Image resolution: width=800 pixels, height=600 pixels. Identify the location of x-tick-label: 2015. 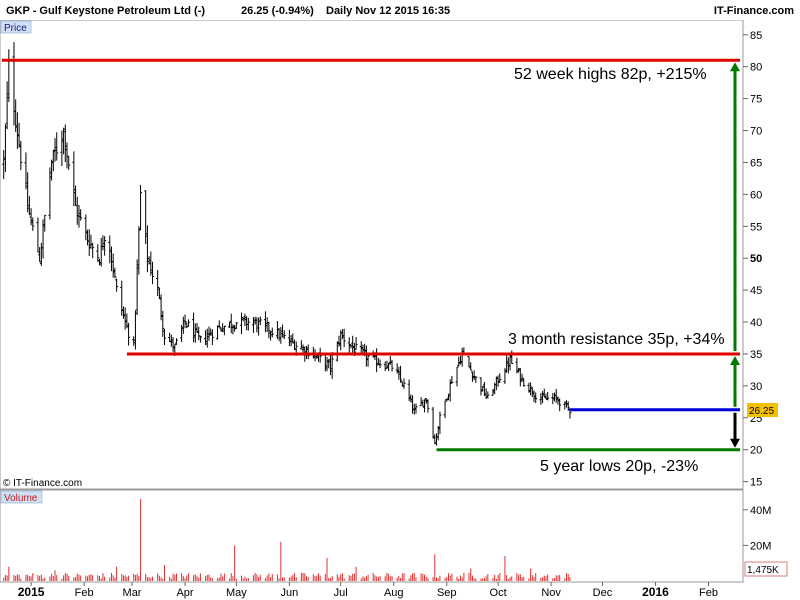
(31, 592).